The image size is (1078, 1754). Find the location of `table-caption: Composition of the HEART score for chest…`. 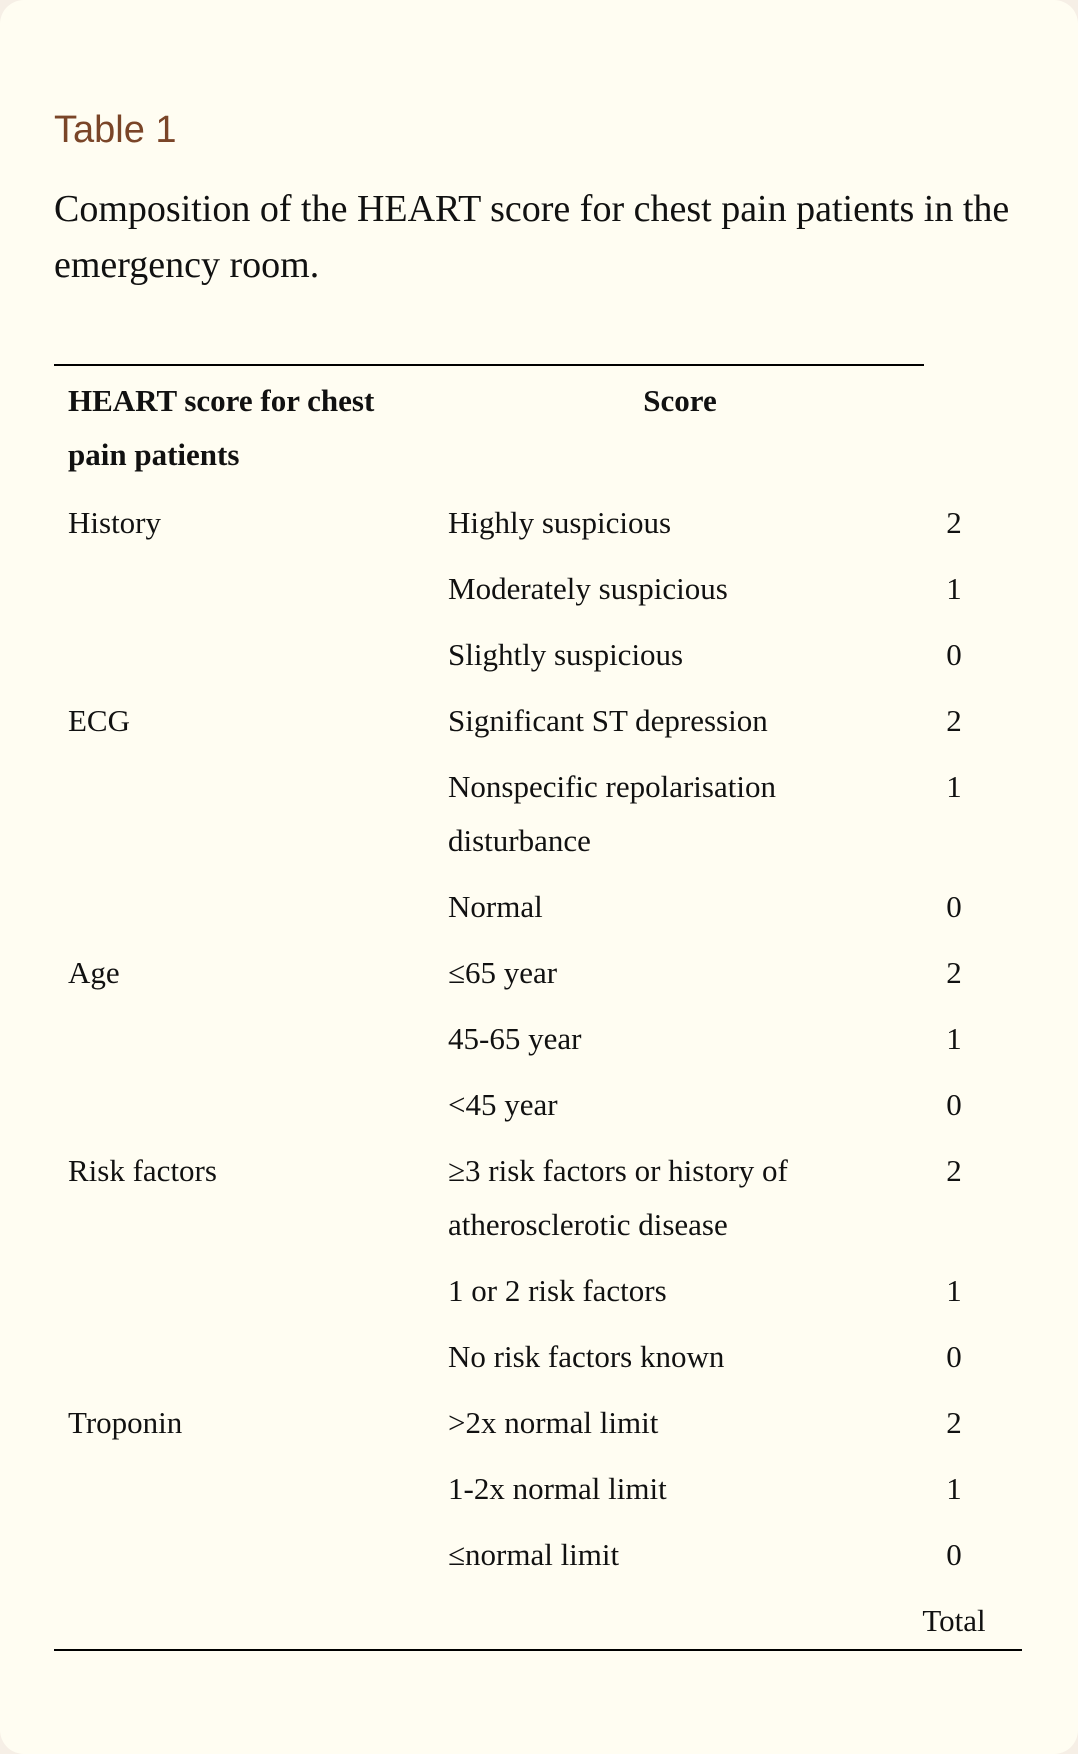

table-caption: Composition of the HEART score for chest… is located at coordinates (532, 237).